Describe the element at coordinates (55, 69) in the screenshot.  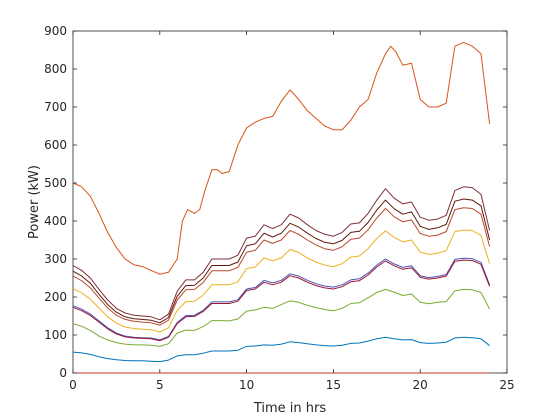
I see `y-tick-label: 800` at that location.